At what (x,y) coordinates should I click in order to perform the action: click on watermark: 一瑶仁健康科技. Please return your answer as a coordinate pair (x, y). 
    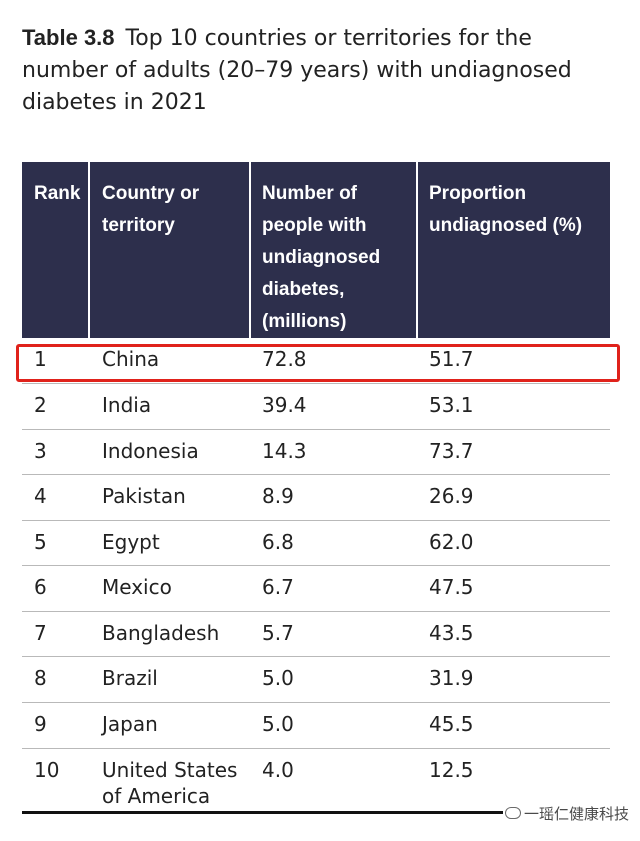
    Looking at the image, I should click on (567, 813).